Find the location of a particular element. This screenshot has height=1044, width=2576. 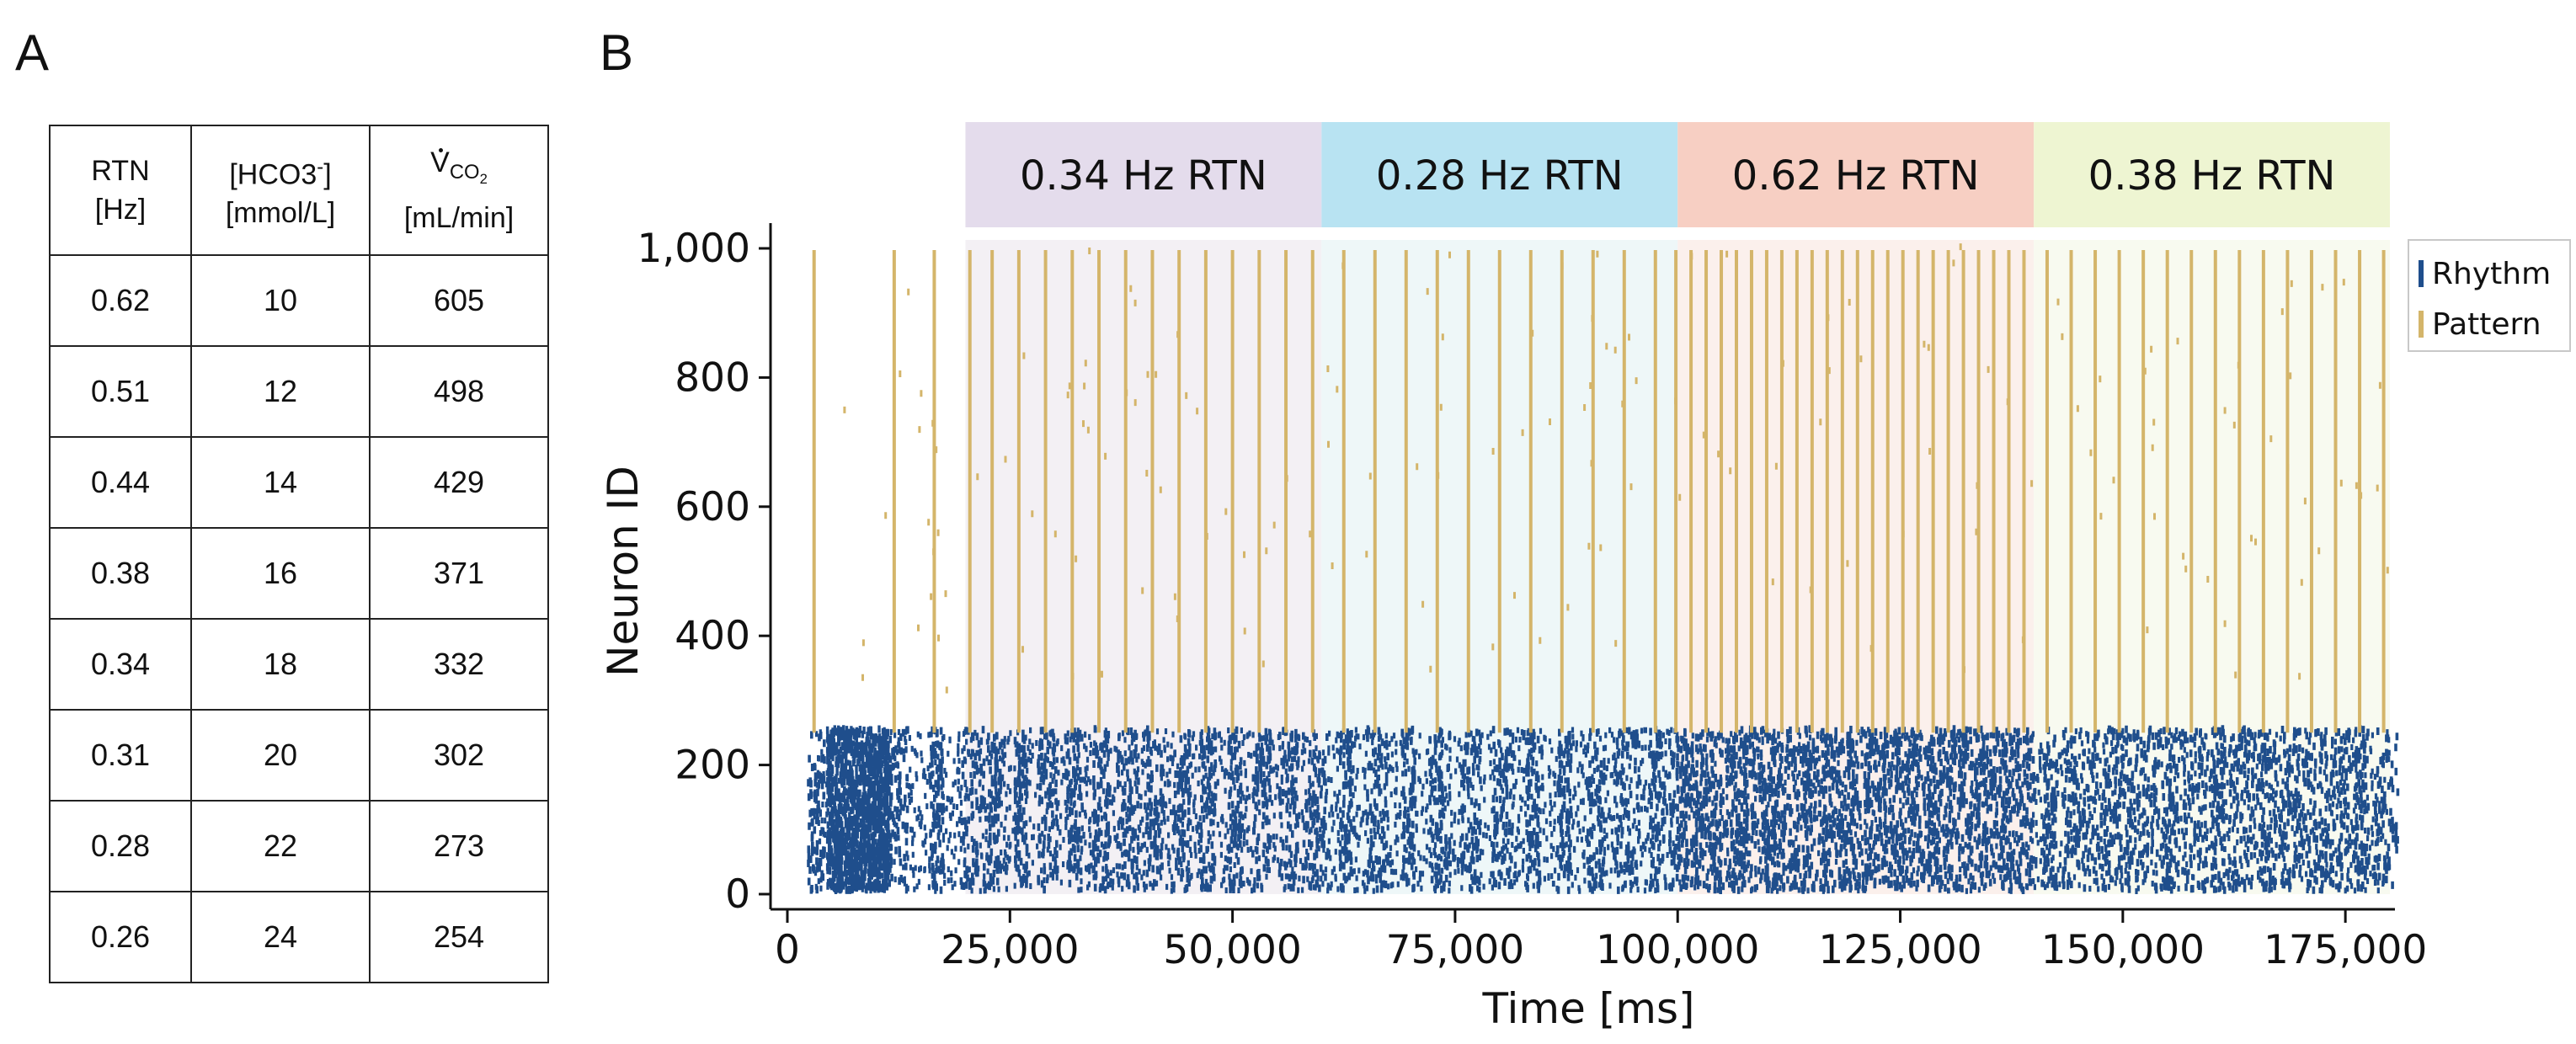

table-row: 0.44 14 429 is located at coordinates (299, 482).